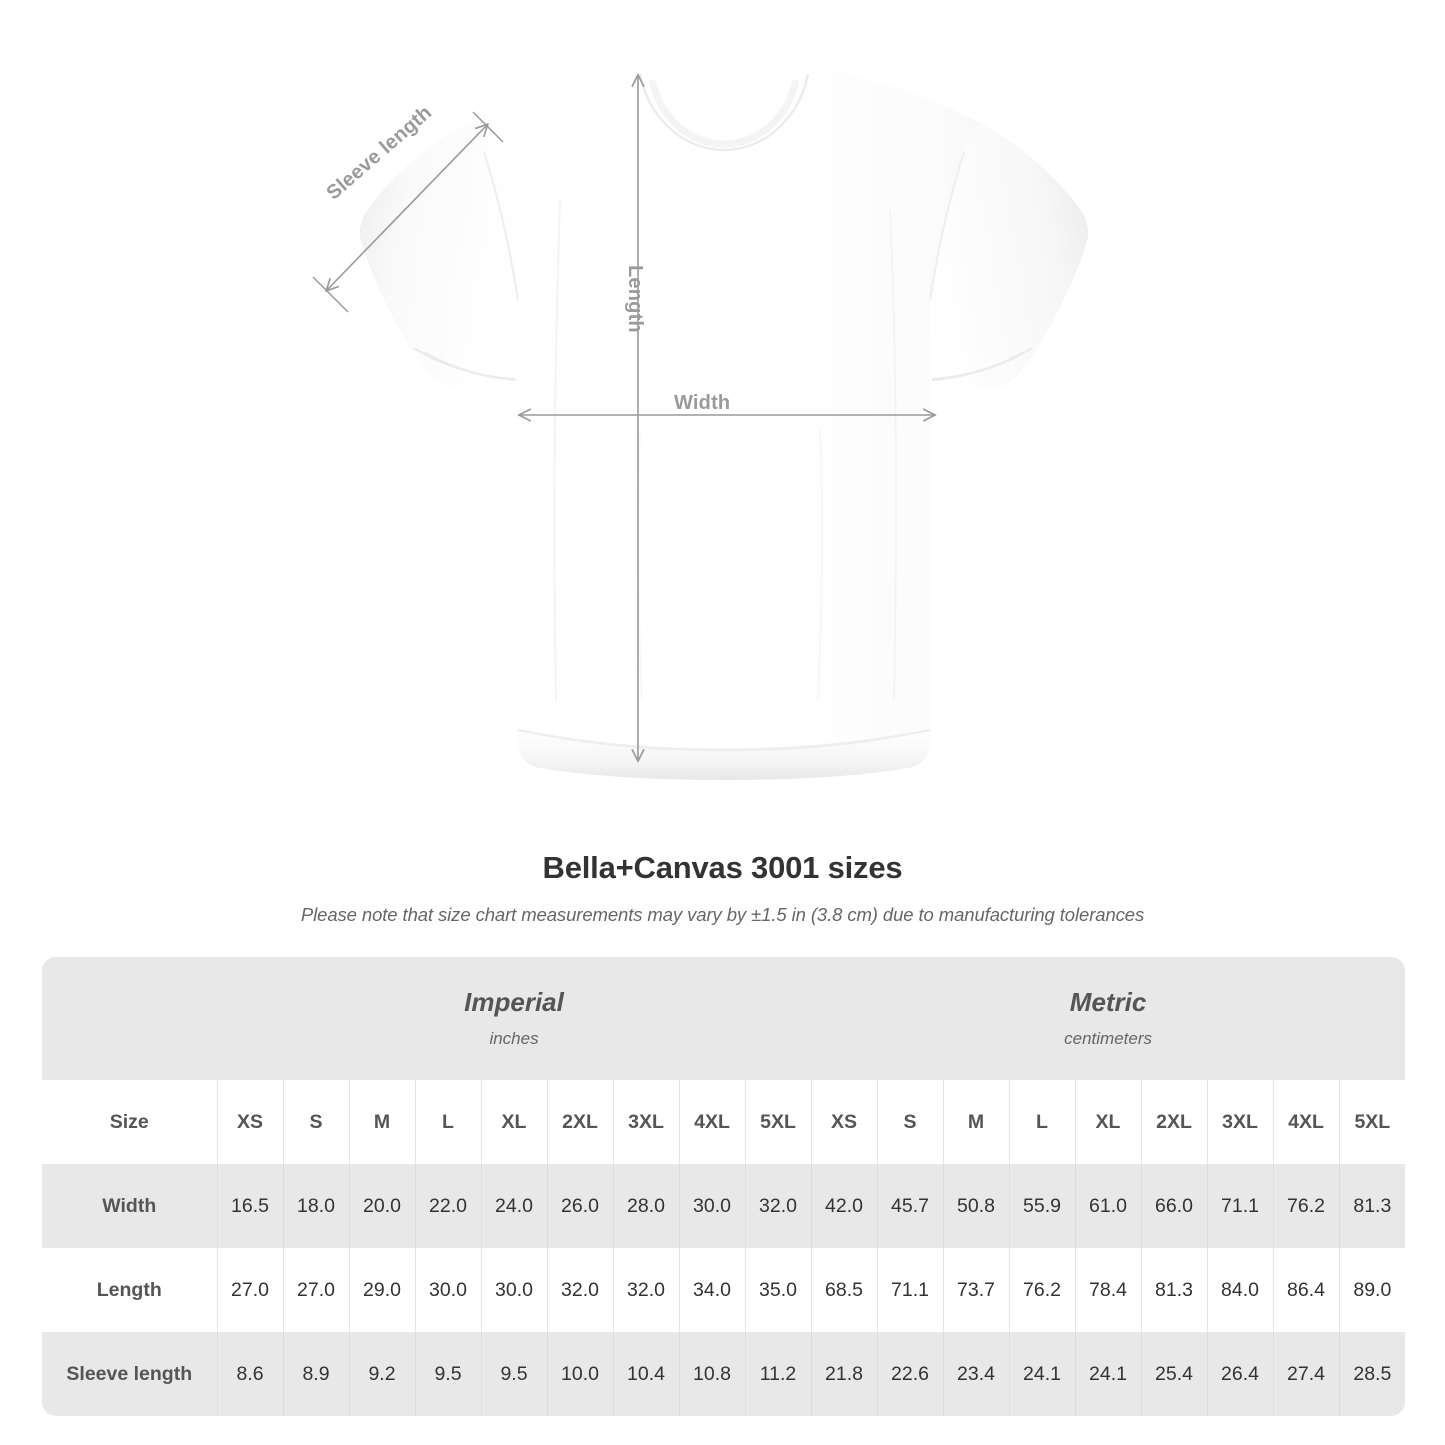 This screenshot has width=1445, height=1445. Describe the element at coordinates (1174, 1122) in the screenshot. I see `size-header-met-2xl: 2XL` at that location.